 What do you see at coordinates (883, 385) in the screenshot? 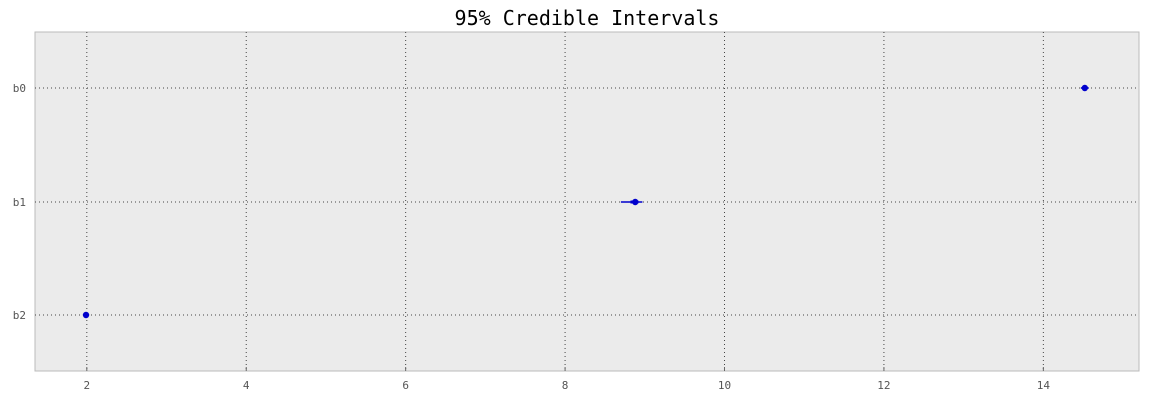
I see `x-tick-label: 12` at bounding box center [883, 385].